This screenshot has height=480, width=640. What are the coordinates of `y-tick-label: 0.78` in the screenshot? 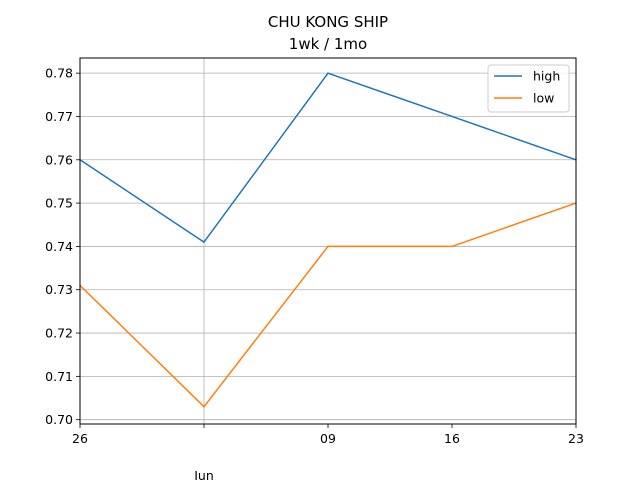 It's located at (59, 73).